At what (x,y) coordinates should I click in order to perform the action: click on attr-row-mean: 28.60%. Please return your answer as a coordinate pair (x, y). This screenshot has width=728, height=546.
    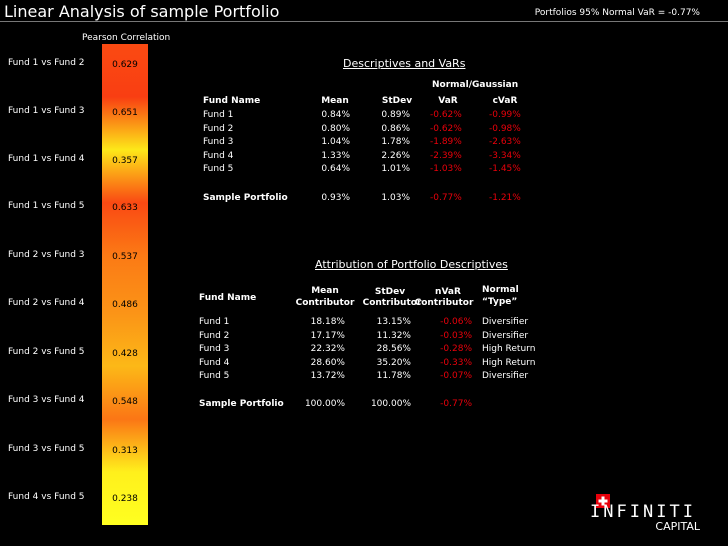
    Looking at the image, I should click on (327, 363).